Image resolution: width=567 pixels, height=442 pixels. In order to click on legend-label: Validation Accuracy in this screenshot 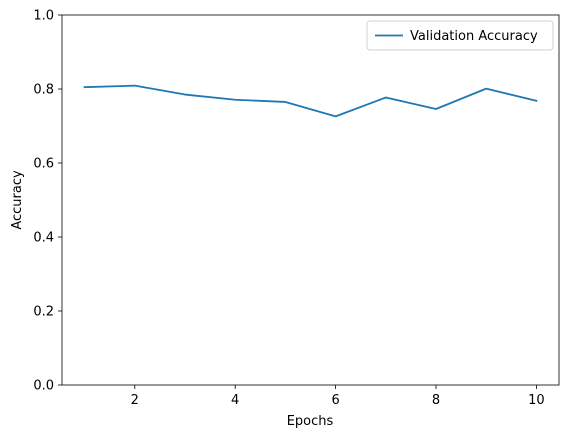, I will do `click(474, 36)`.